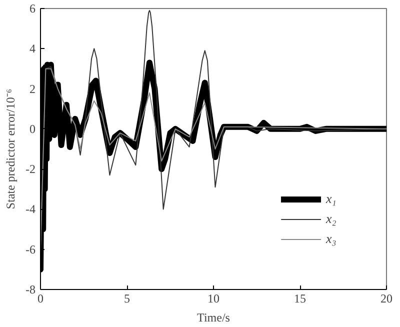 The width and height of the screenshot is (400, 327). Describe the element at coordinates (31, 169) in the screenshot. I see `y-tick-label: -2` at that location.